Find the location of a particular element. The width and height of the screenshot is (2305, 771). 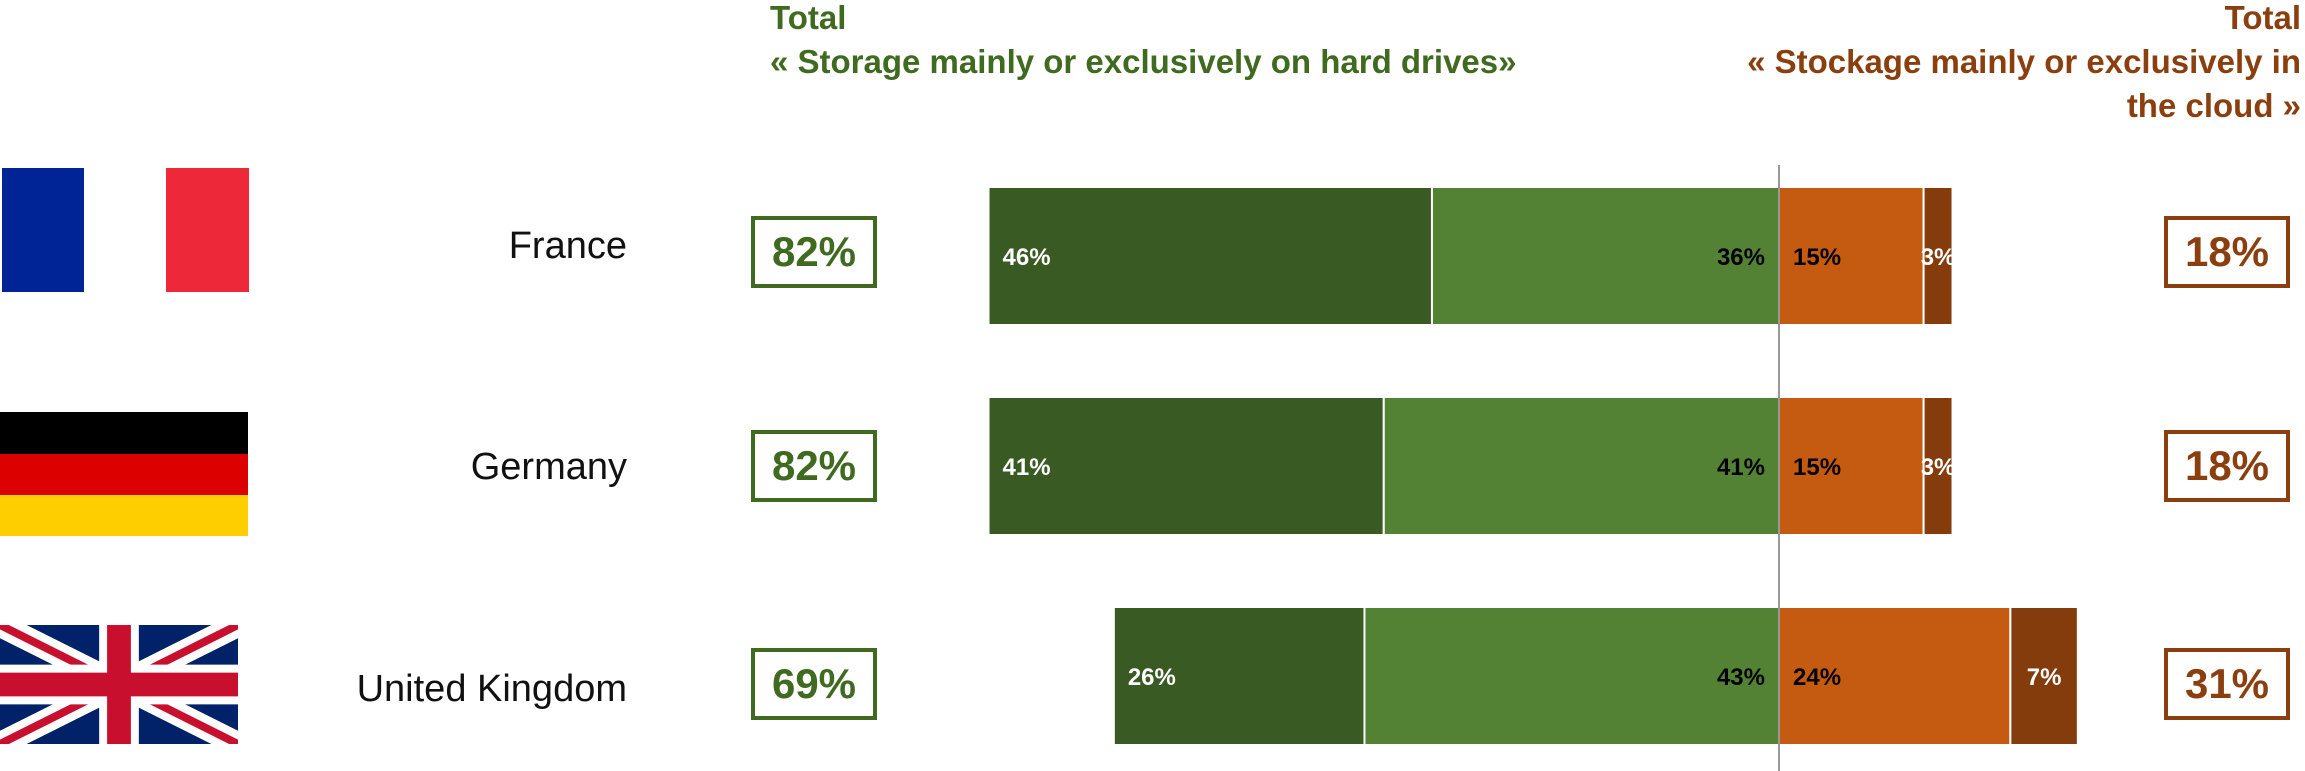

germany-flag-icon is located at coordinates (124, 474).